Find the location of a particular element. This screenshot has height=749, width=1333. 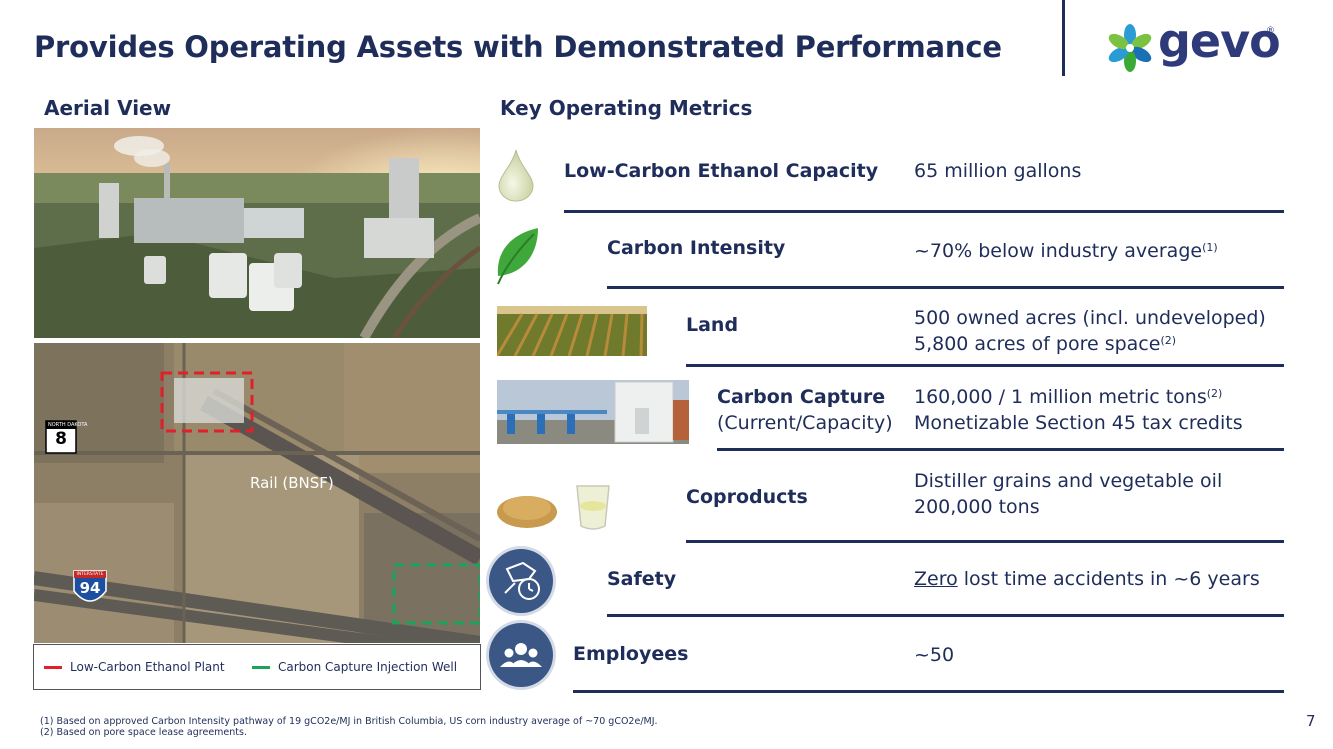

nd-route-label: 8 is located at coordinates (61, 439).